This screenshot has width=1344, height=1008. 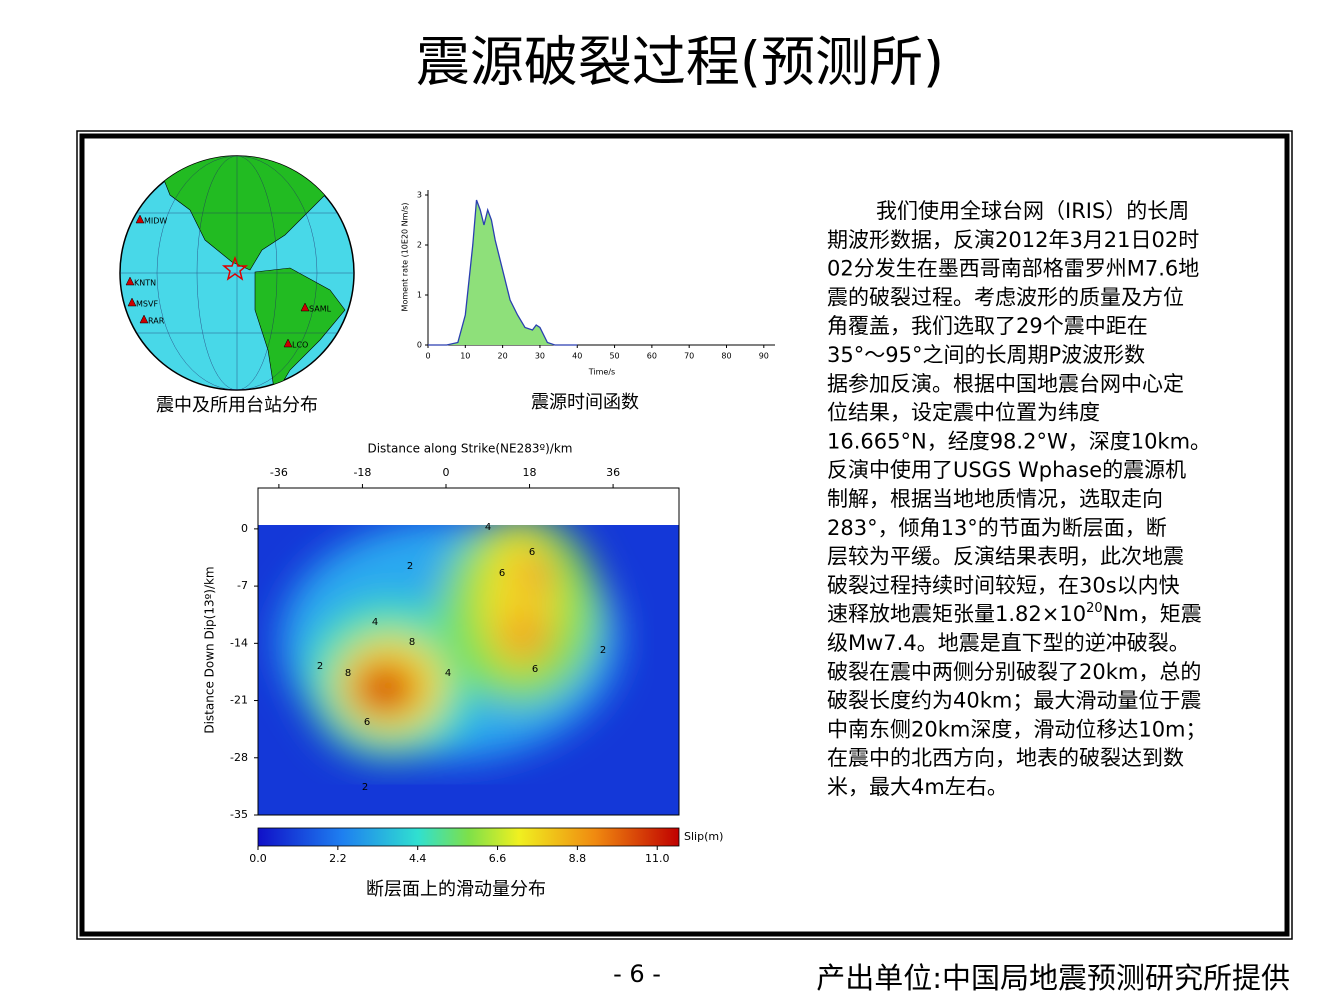 I want to click on station-label: KNTN, so click(x=145, y=283).